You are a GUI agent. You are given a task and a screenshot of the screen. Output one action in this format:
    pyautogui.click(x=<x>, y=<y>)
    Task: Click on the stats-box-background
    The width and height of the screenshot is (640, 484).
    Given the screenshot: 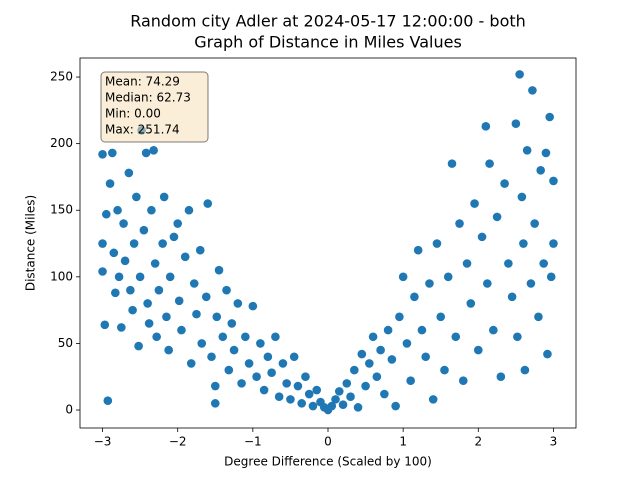 What is the action you would take?
    pyautogui.click(x=154, y=107)
    